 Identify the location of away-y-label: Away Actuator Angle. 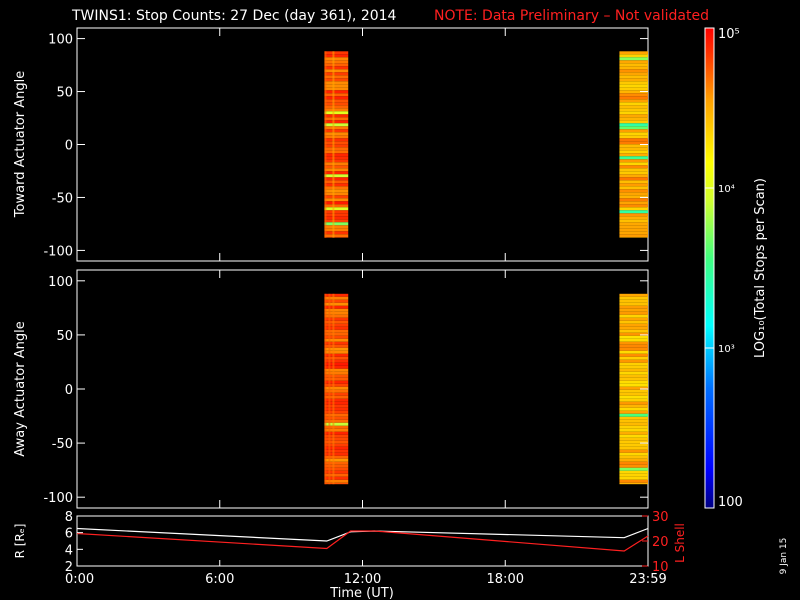
(20, 388).